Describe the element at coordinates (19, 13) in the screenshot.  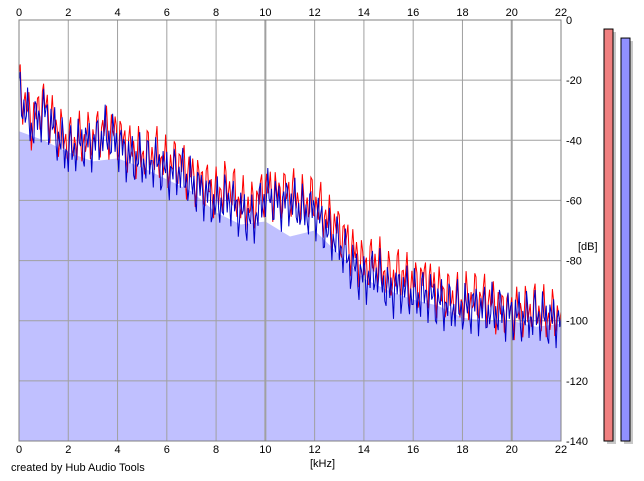
I see `x-tick-label-top: 0` at that location.